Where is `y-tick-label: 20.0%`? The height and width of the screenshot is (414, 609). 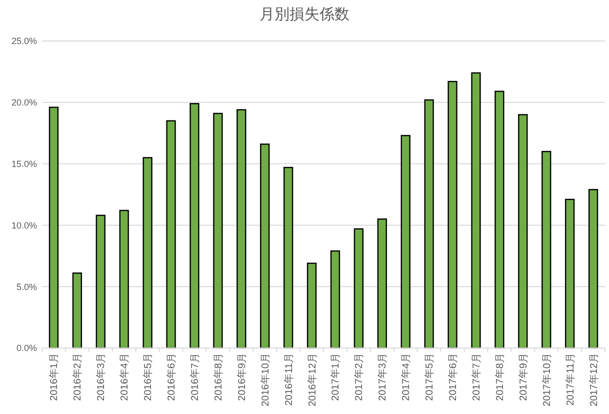 y-tick-label: 20.0% is located at coordinates (24, 103).